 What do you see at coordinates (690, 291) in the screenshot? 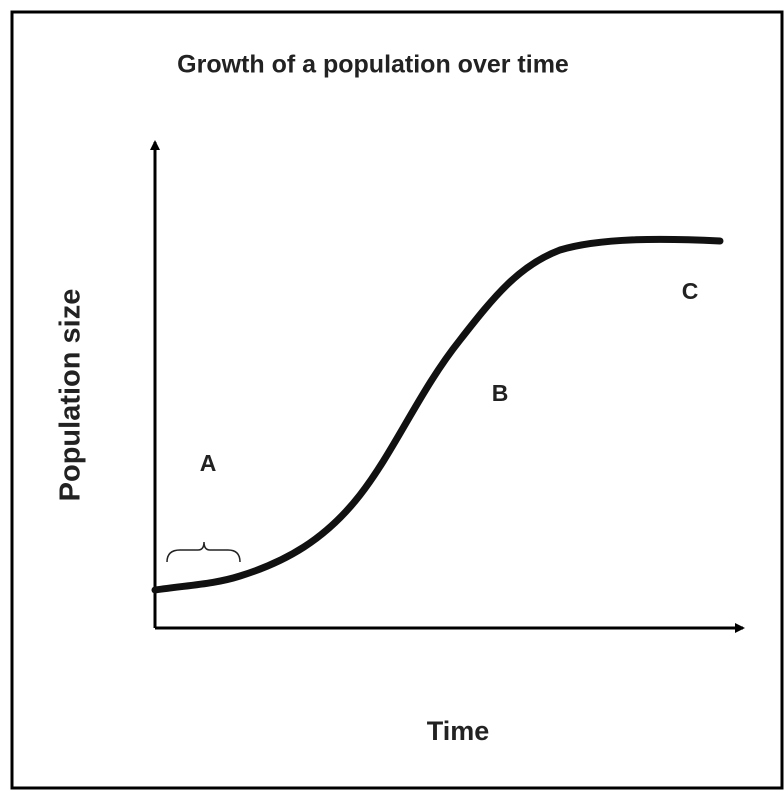
I see `annotation: C` at bounding box center [690, 291].